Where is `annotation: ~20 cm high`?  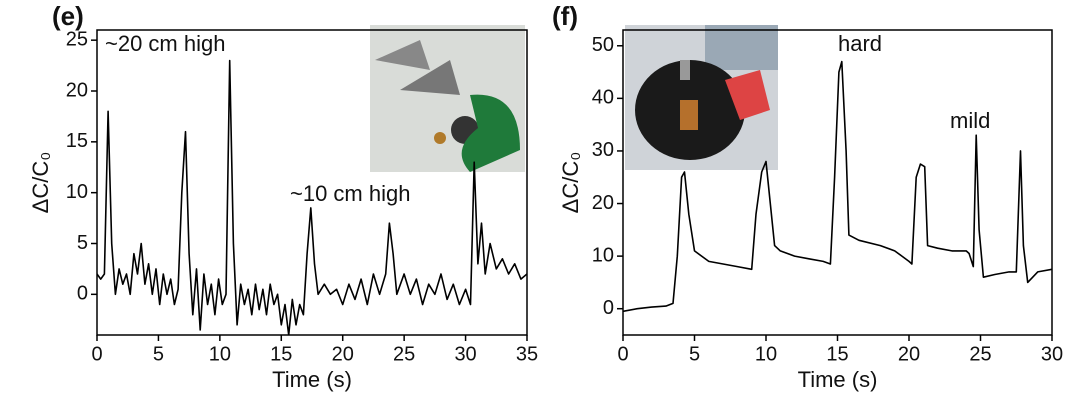 annotation: ~20 cm high is located at coordinates (165, 43).